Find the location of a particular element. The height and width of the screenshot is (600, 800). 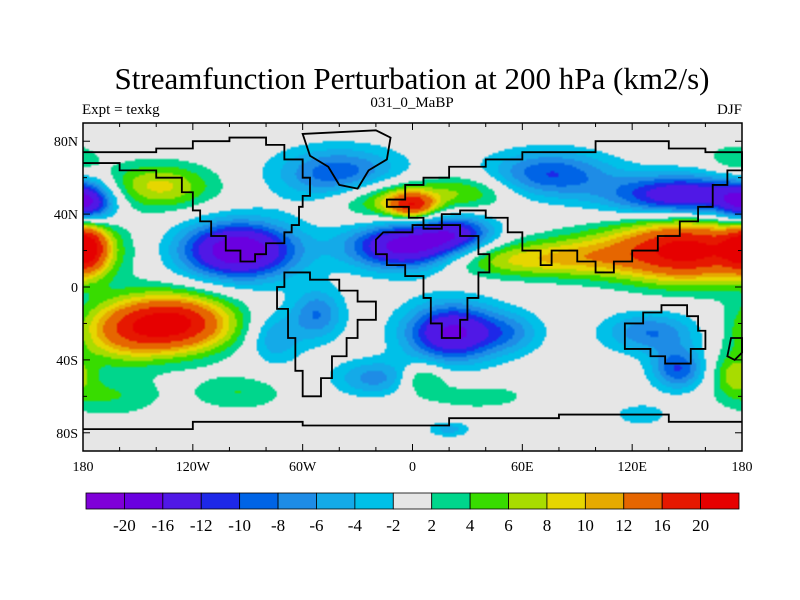

colorbar-label: -8 is located at coordinates (278, 525).